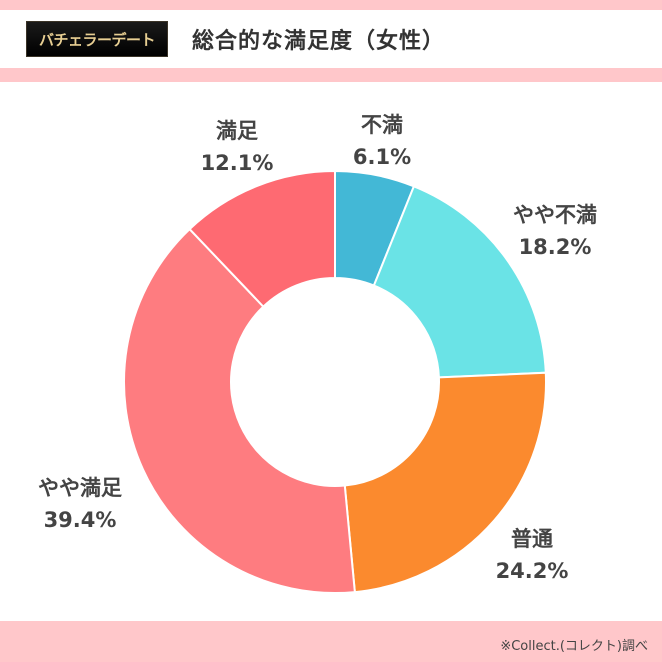 Image resolution: width=662 pixels, height=662 pixels. Describe the element at coordinates (331, 75) in the screenshot. I see `header-divider-band` at that location.